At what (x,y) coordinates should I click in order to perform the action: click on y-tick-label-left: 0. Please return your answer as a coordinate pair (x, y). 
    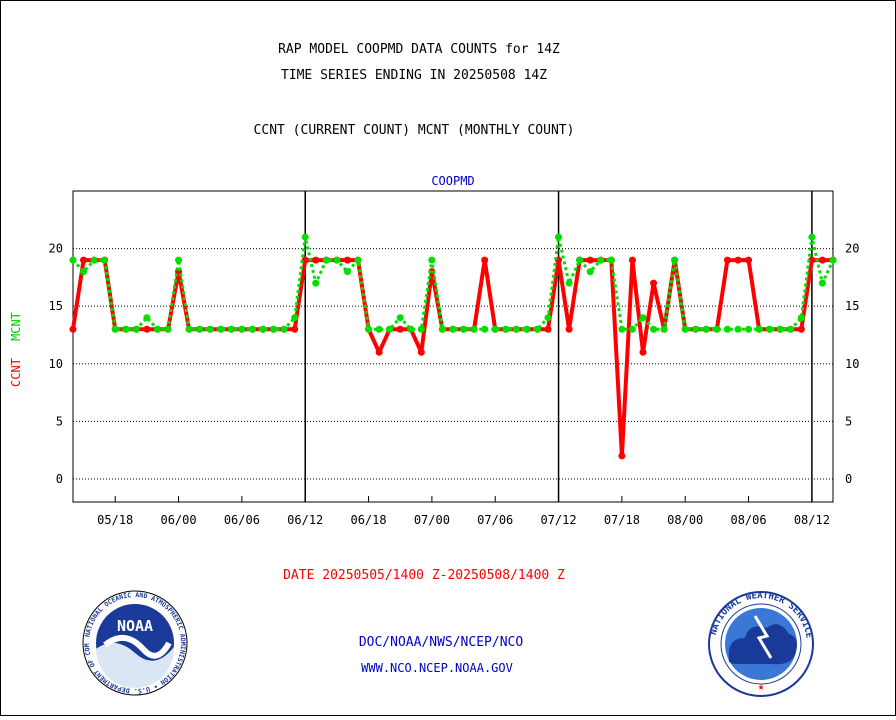
    Looking at the image, I should click on (59, 479).